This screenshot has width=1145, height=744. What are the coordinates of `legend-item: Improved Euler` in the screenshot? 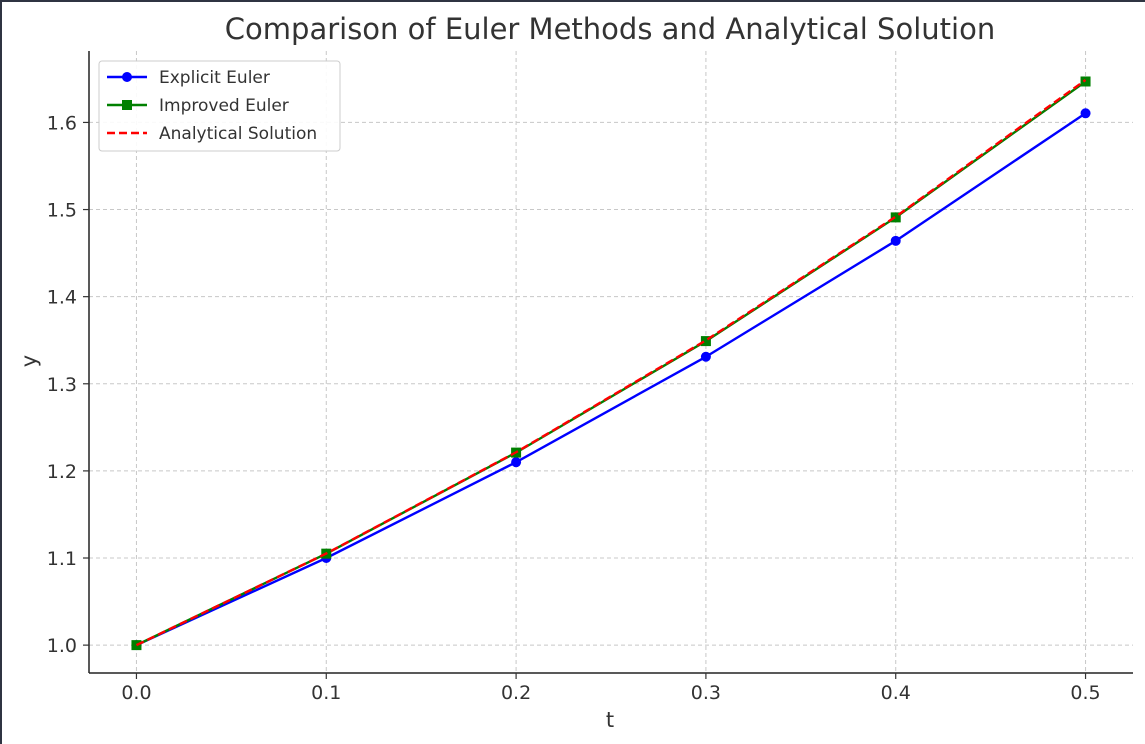 It's located at (198, 106).